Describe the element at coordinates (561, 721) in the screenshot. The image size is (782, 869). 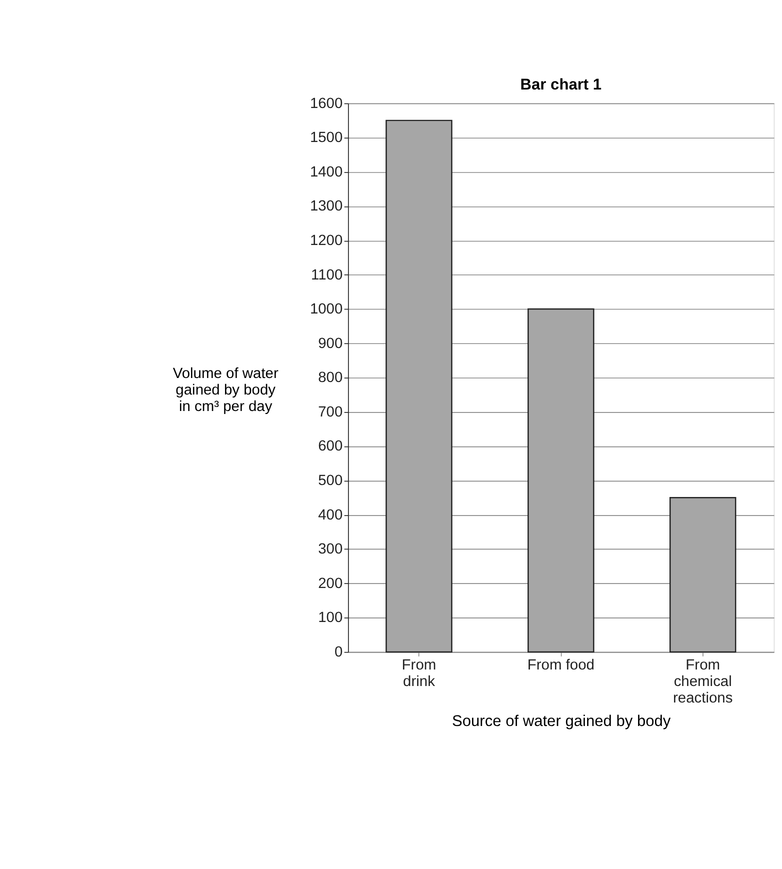
I see `x-axis-title: Source of water gained by body` at that location.